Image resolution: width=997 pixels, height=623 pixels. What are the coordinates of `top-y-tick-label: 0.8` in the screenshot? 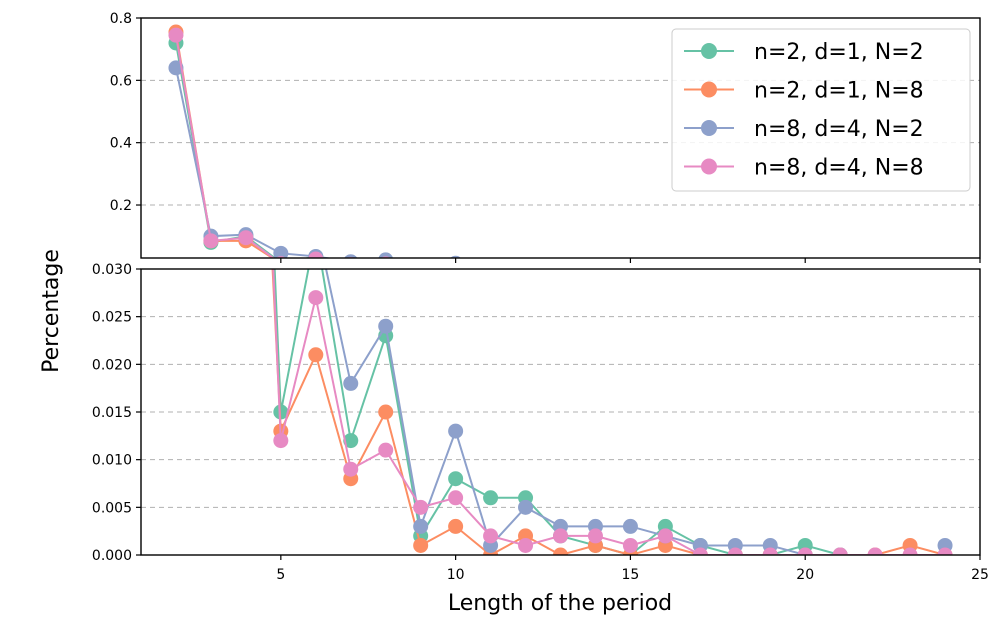 It's located at (121, 19).